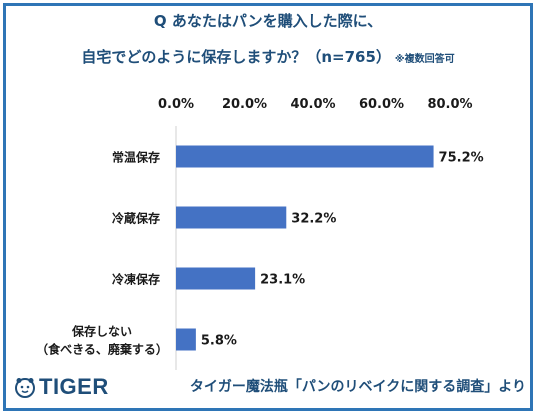  I want to click on data-label-1: 32.2%, so click(313, 219).